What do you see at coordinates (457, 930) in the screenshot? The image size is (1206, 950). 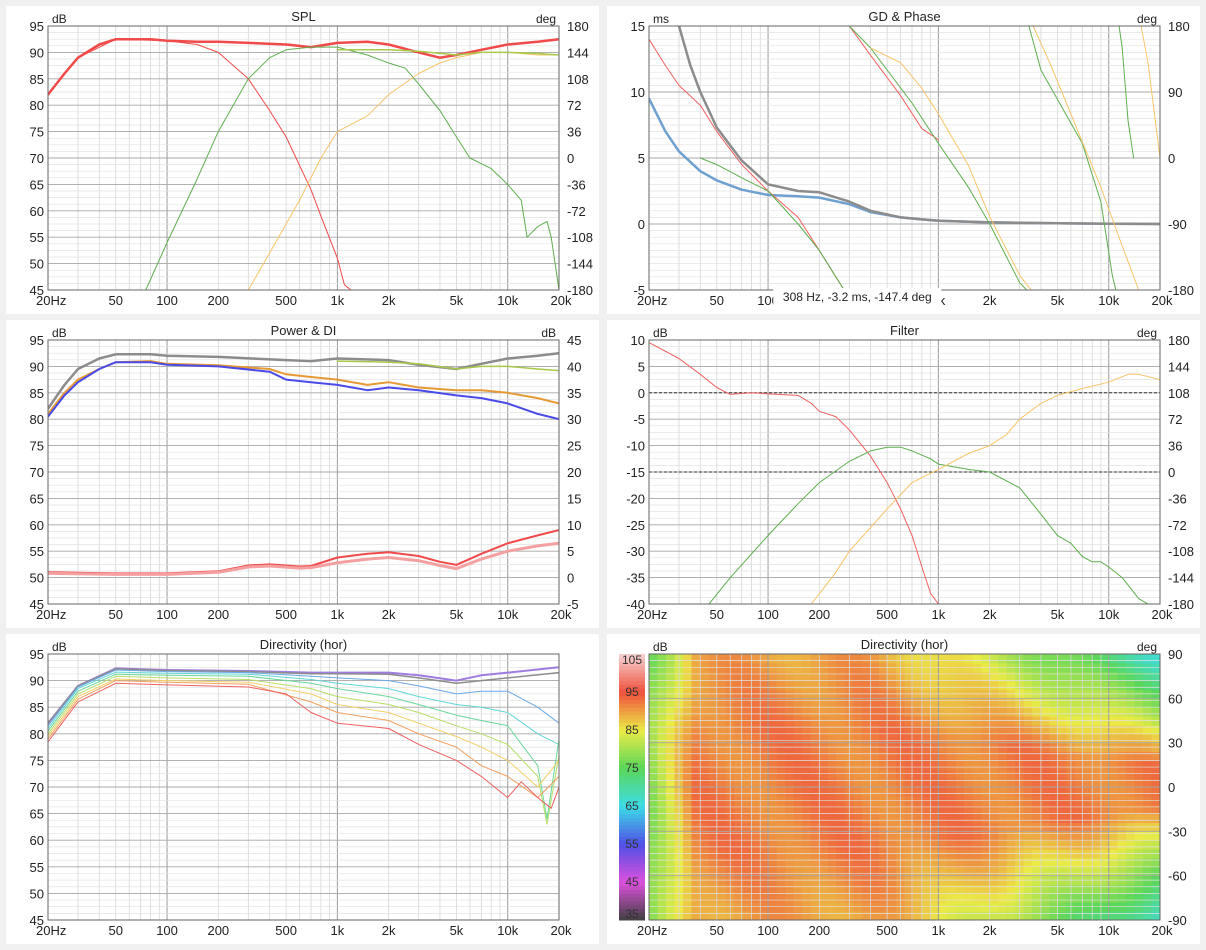 I see `x-tick-label: 5k` at bounding box center [457, 930].